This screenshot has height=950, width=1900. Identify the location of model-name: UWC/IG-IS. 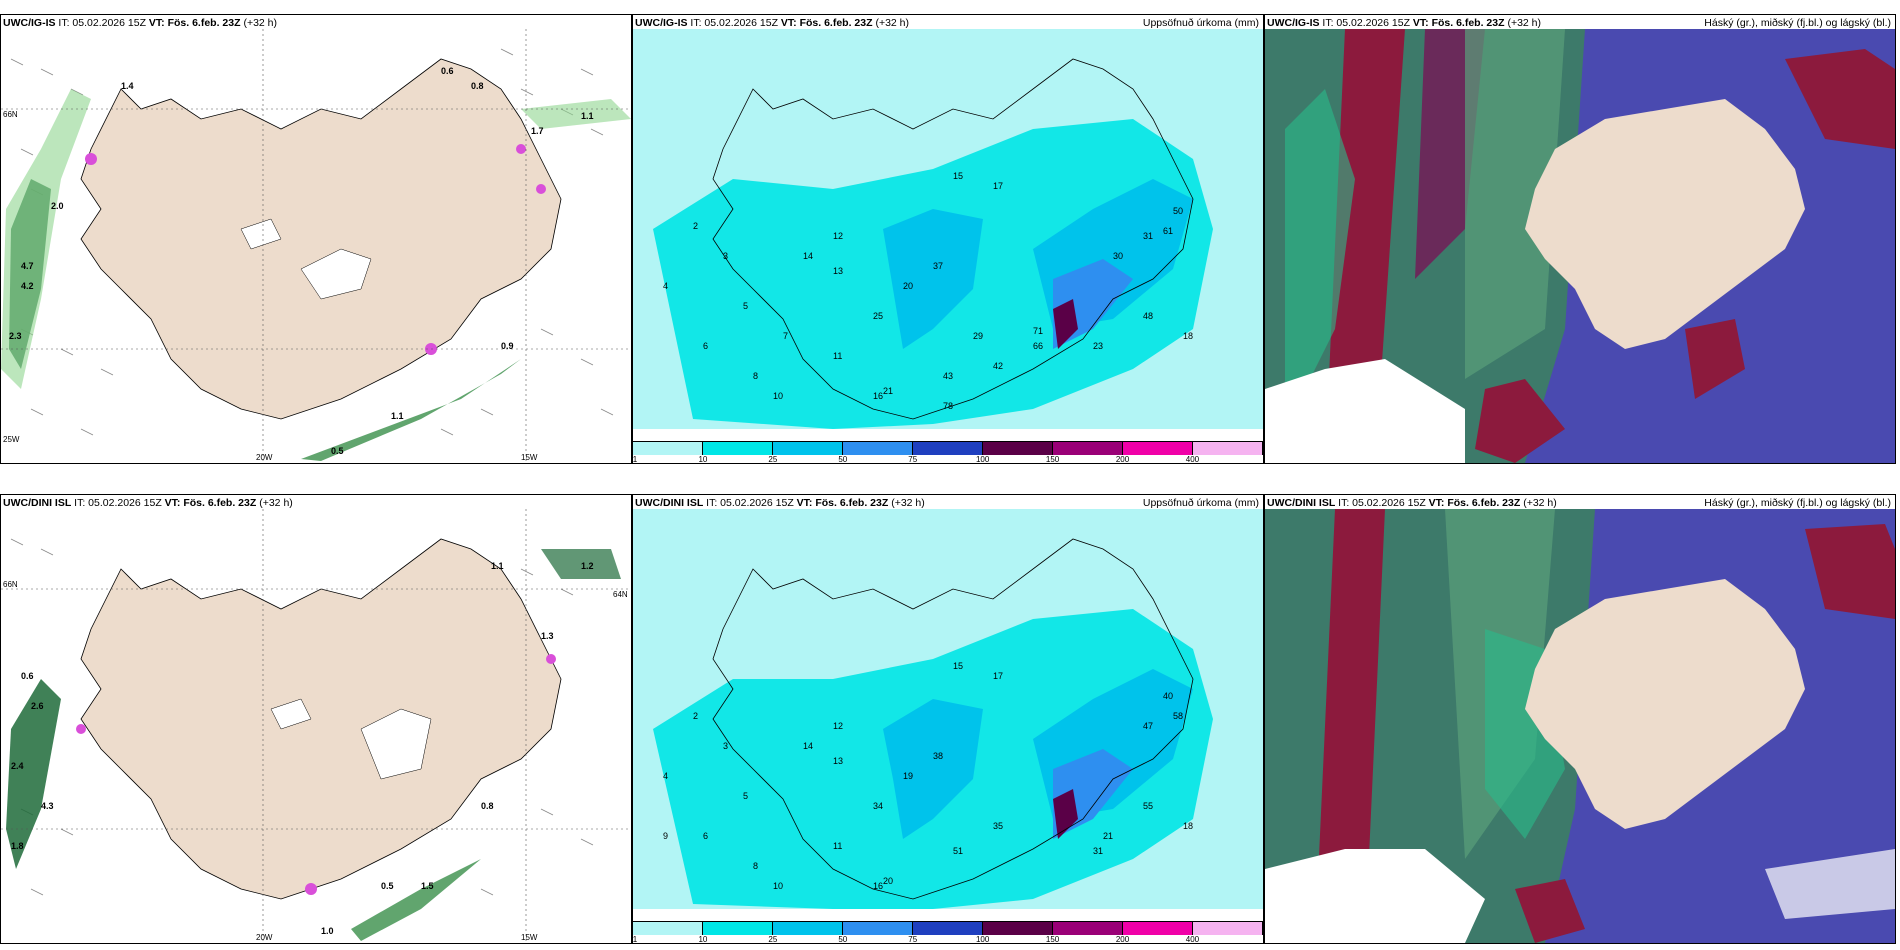
(661, 23).